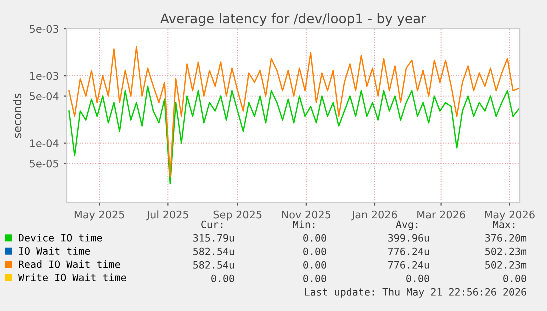  Describe the element at coordinates (44, 144) in the screenshot. I see `y-tick-label: 1e-04` at that location.